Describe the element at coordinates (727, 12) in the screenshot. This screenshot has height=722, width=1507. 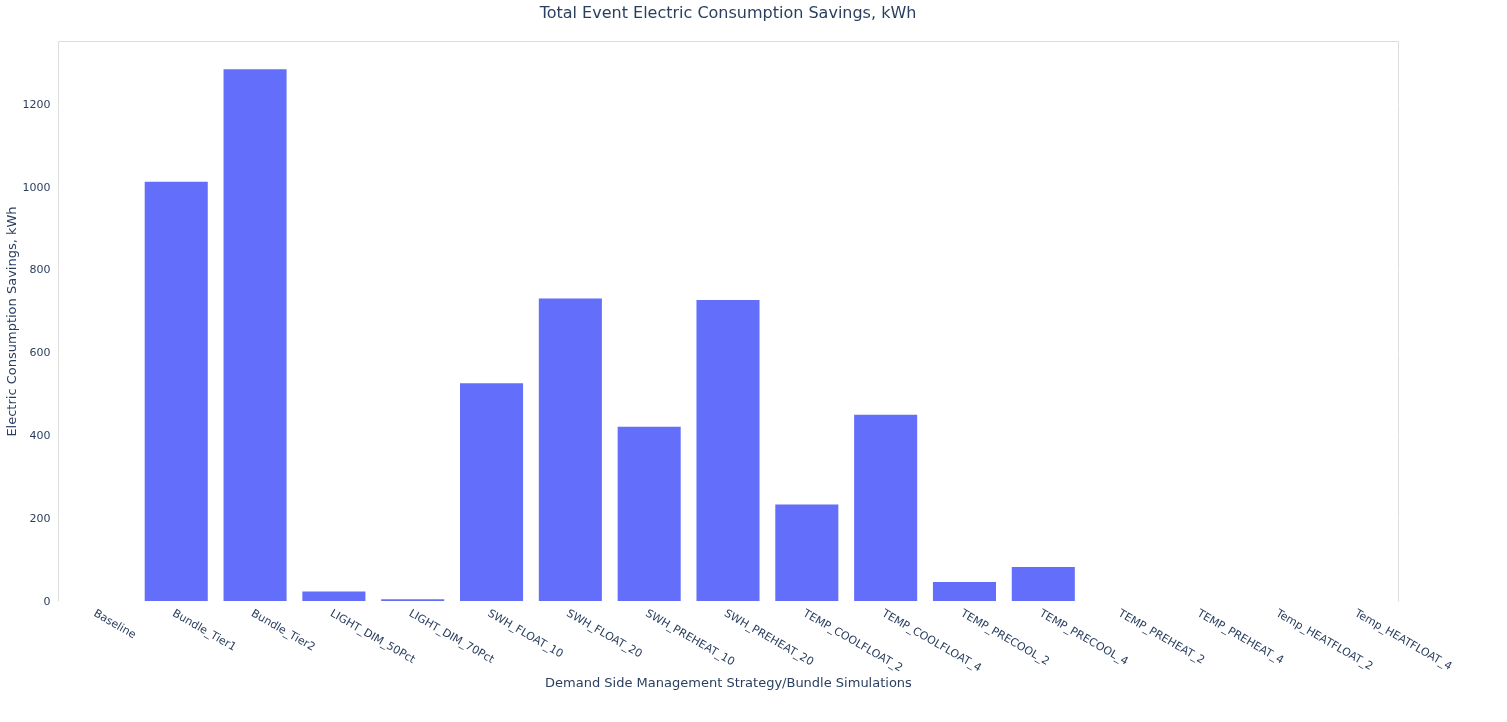
I see `chart-title: Total Event Electric Consumption Savings, kWh` at that location.